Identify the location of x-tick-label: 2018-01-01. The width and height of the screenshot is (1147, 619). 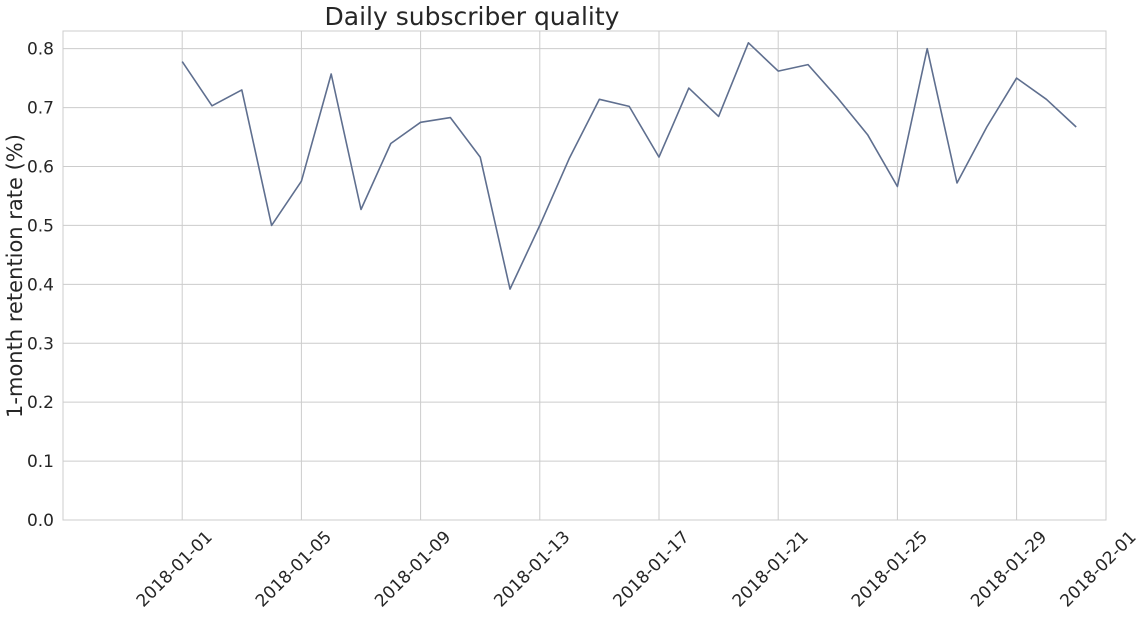
(175, 569).